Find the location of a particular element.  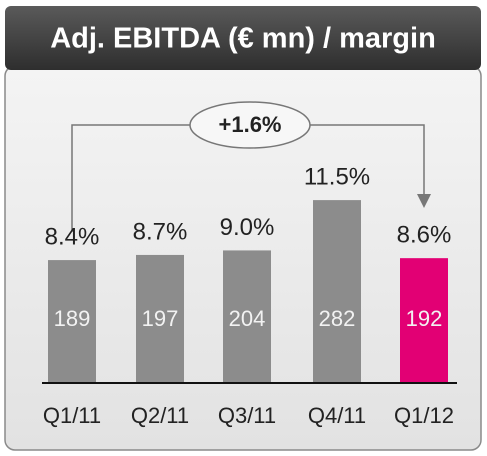

header is located at coordinates (243, 38).